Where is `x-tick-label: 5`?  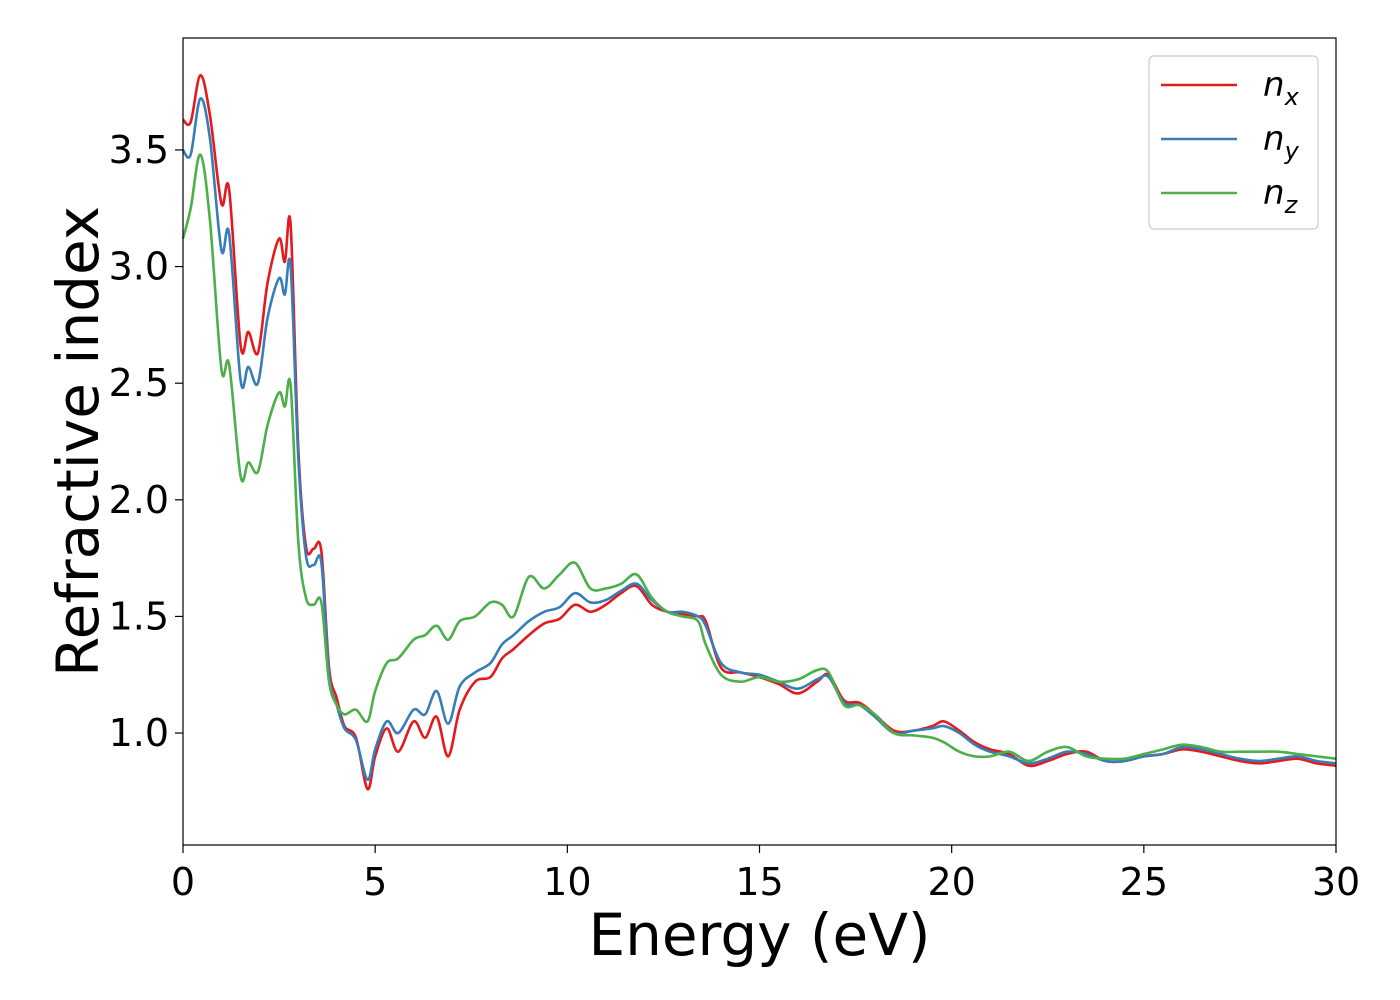
x-tick-label: 5 is located at coordinates (375, 882).